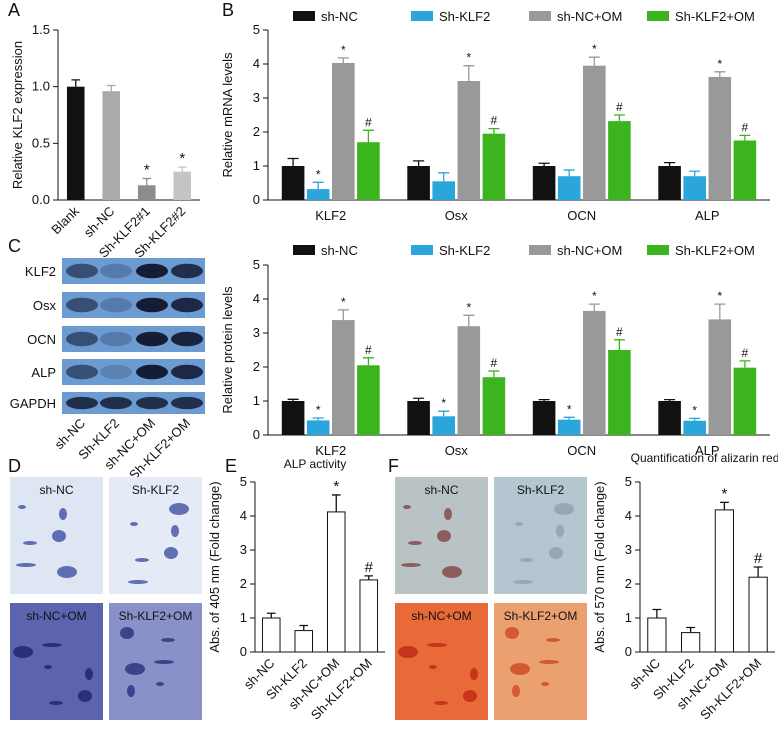  What do you see at coordinates (17, 115) in the screenshot?
I see `y-axis-label: Relative KLF2 expression` at bounding box center [17, 115].